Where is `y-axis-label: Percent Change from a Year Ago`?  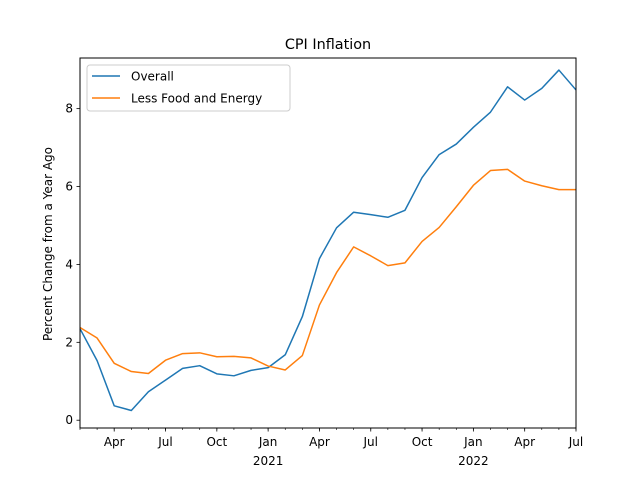
y-axis-label: Percent Change from a Year Ago is located at coordinates (48, 244).